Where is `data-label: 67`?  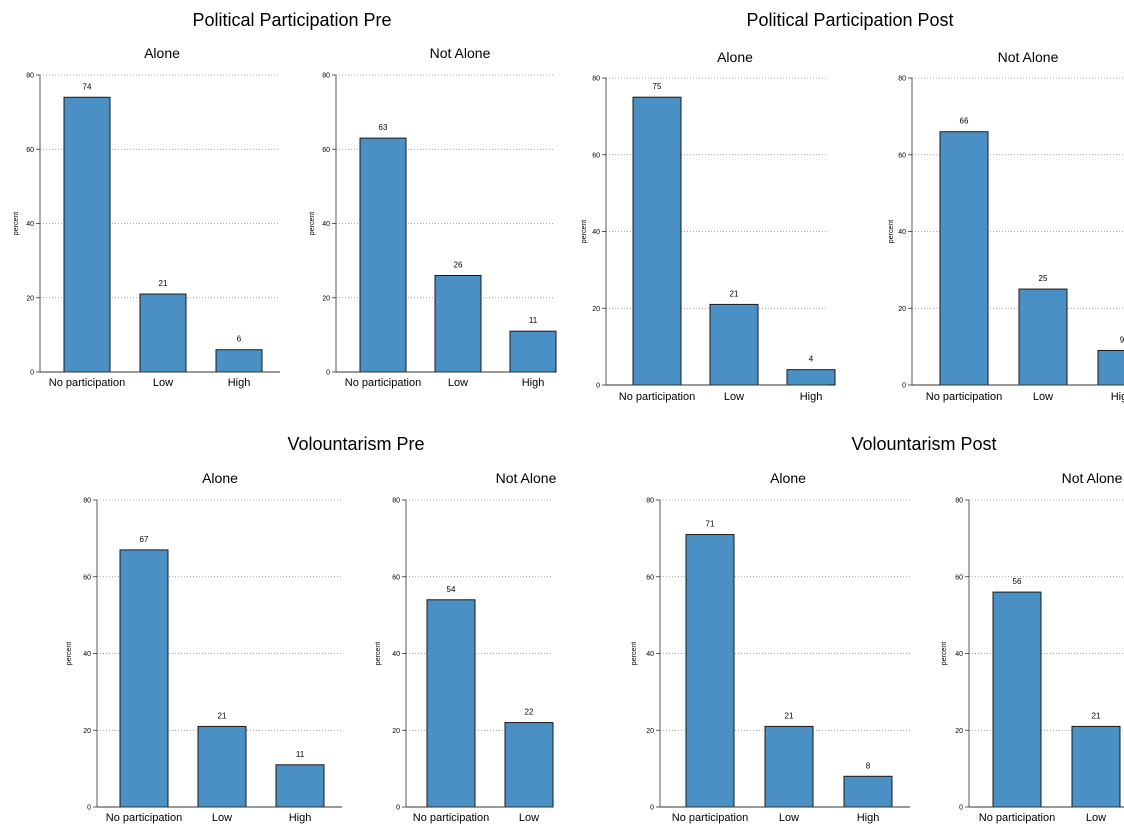
data-label: 67 is located at coordinates (144, 539).